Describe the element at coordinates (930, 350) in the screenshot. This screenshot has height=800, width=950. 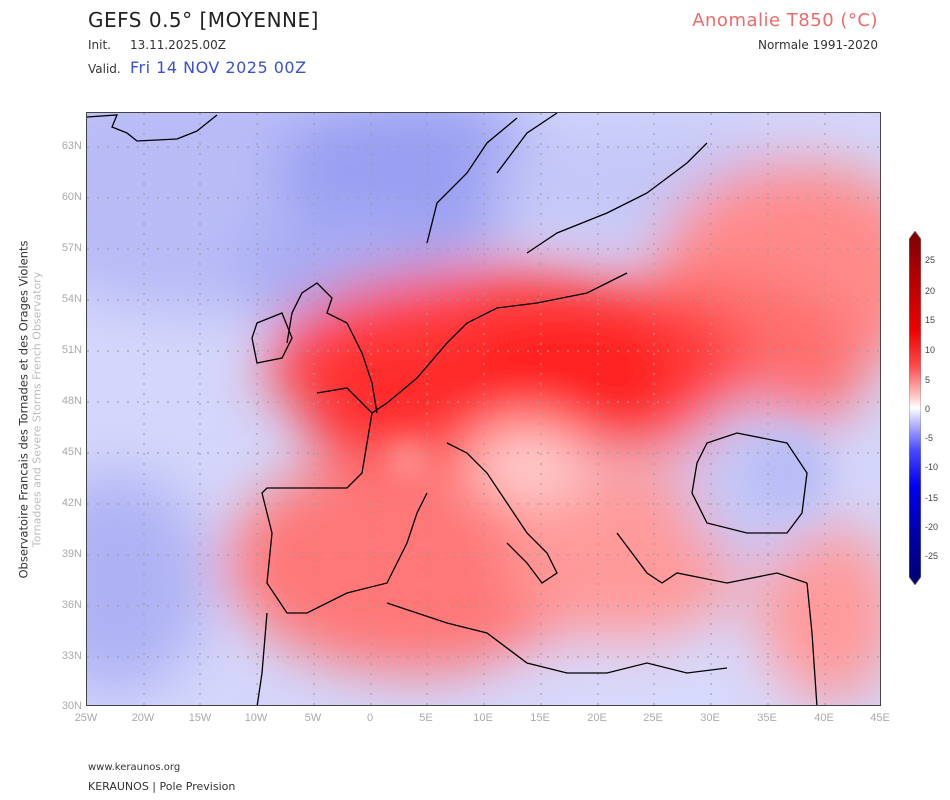
I see `colorbar-label: 10` at that location.